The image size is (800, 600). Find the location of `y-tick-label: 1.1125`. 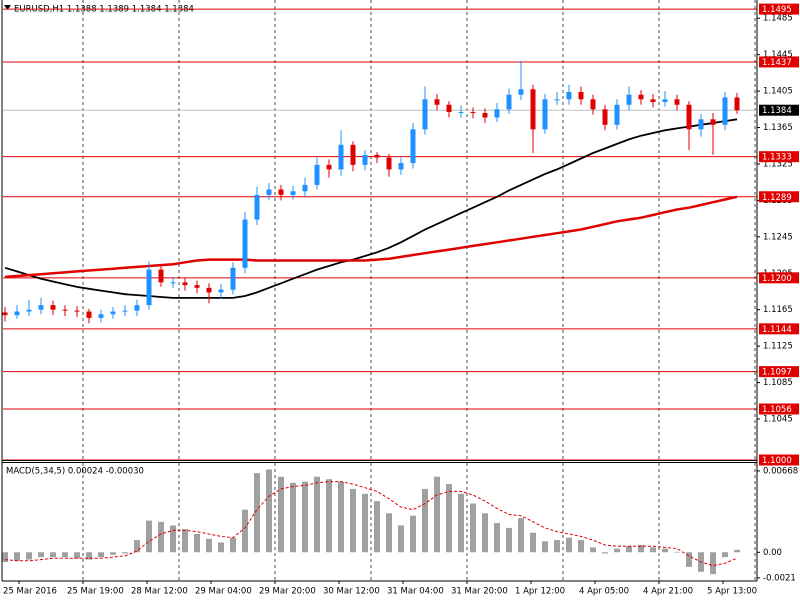

y-tick-label: 1.1125 is located at coordinates (778, 347).